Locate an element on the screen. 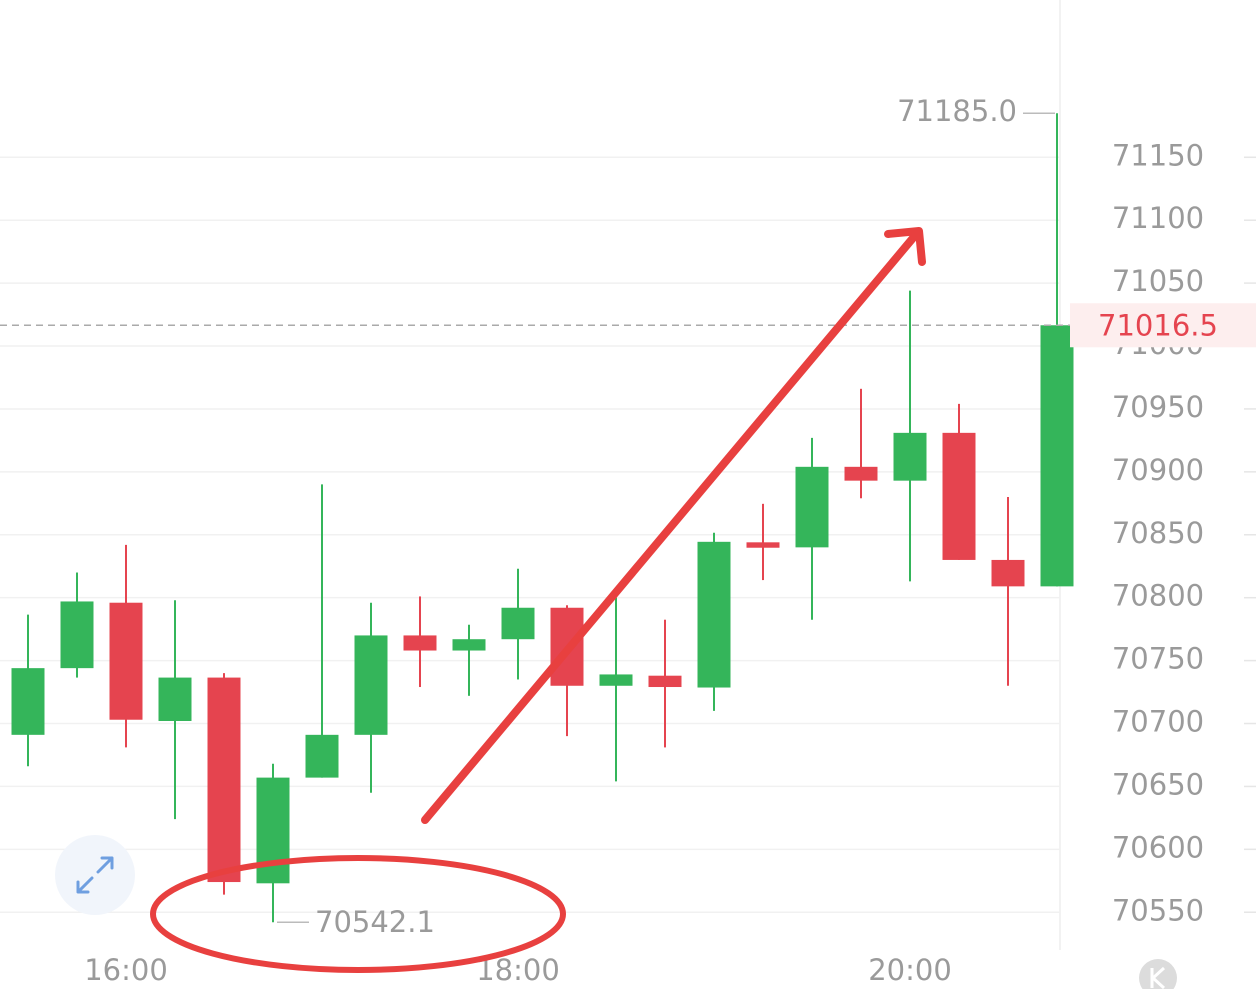 This screenshot has width=1256, height=989. y-tick-label: 70650 is located at coordinates (1158, 784).